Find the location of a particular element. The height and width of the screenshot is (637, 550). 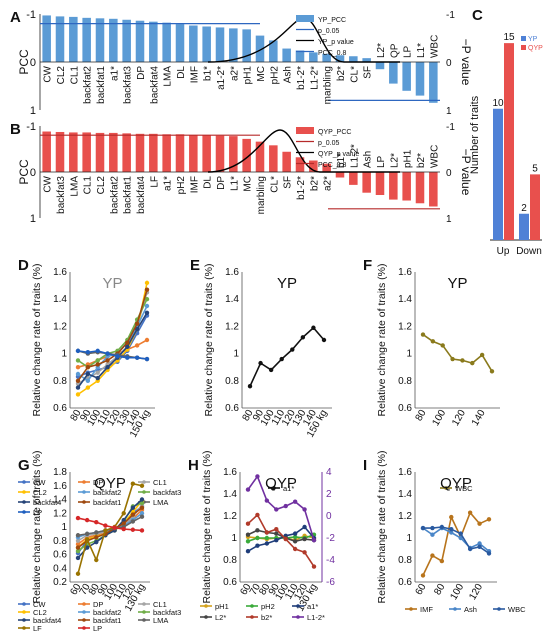

category-label: b2* is located at coordinates (341, 73).